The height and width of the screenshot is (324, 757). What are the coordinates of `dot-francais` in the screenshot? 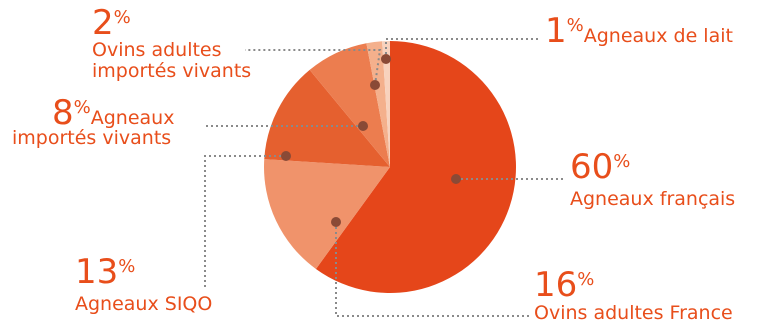 It's located at (456, 179).